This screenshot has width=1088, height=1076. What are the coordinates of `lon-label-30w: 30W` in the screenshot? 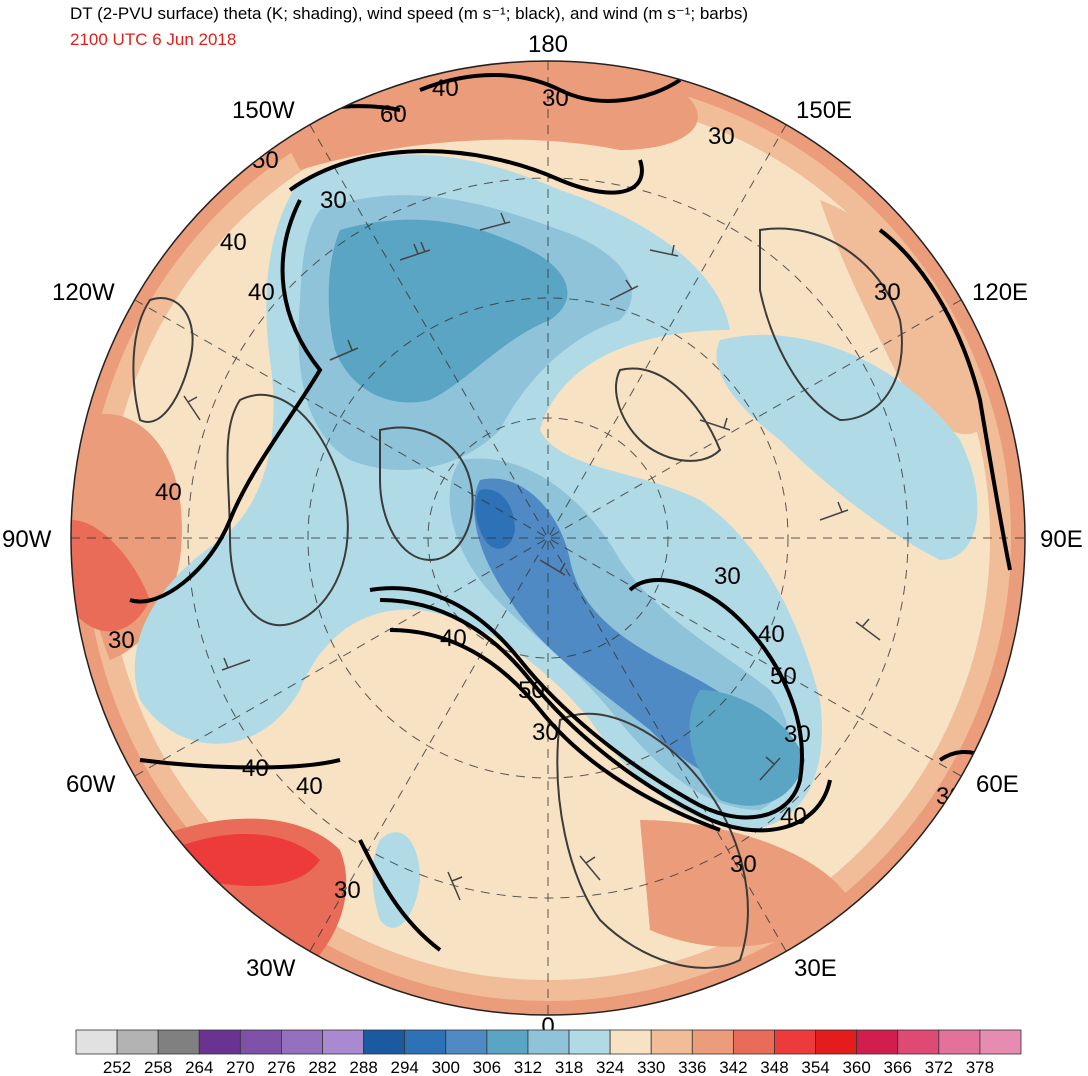 It's located at (271, 968).